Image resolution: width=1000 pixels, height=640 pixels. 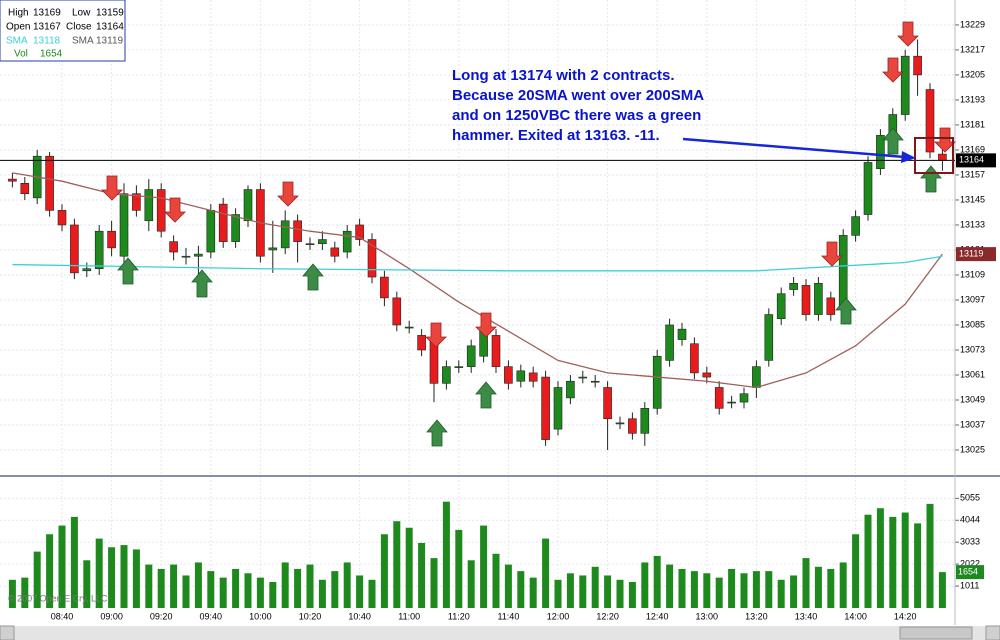 I want to click on info-value: 13119, so click(x=110, y=41).